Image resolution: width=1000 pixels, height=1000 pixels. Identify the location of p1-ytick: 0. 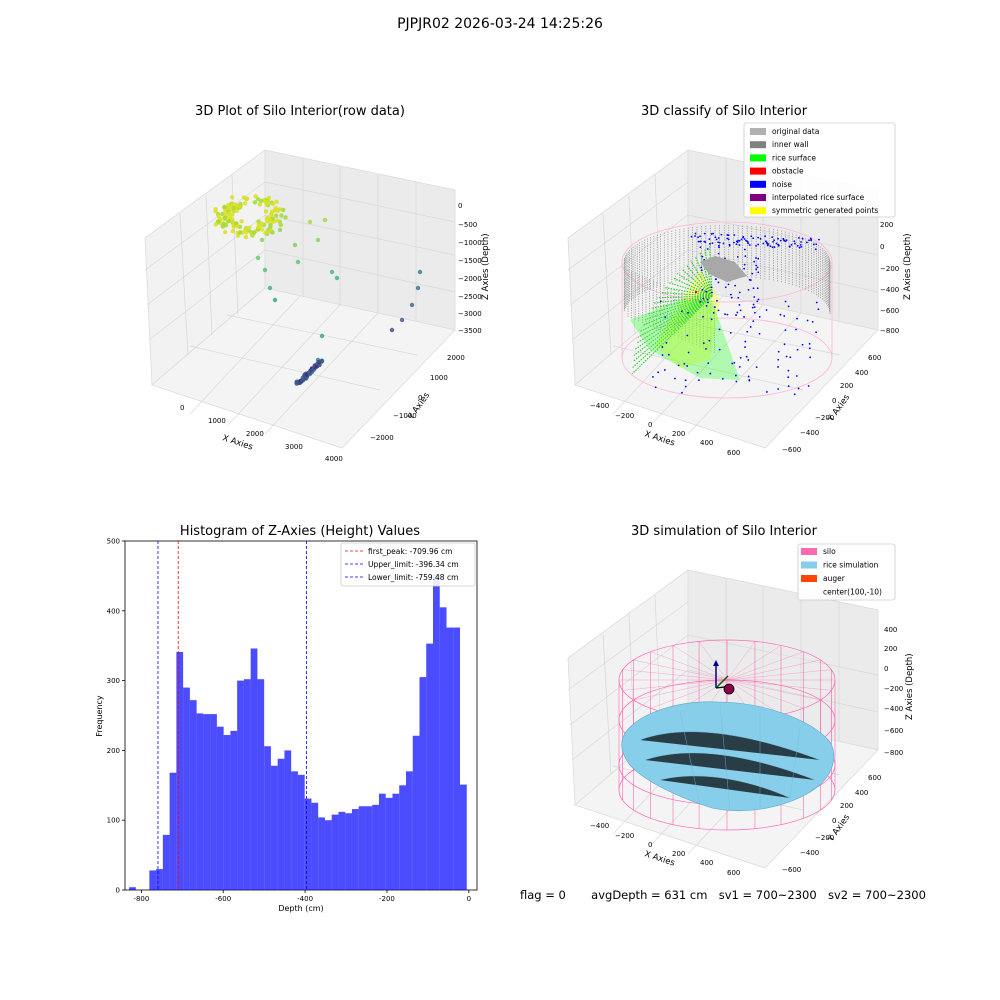
(420, 398).